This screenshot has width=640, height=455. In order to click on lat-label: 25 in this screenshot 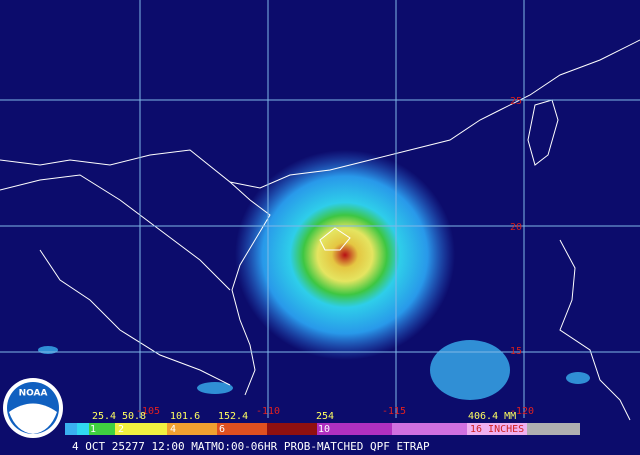, I will do `click(516, 101)`.